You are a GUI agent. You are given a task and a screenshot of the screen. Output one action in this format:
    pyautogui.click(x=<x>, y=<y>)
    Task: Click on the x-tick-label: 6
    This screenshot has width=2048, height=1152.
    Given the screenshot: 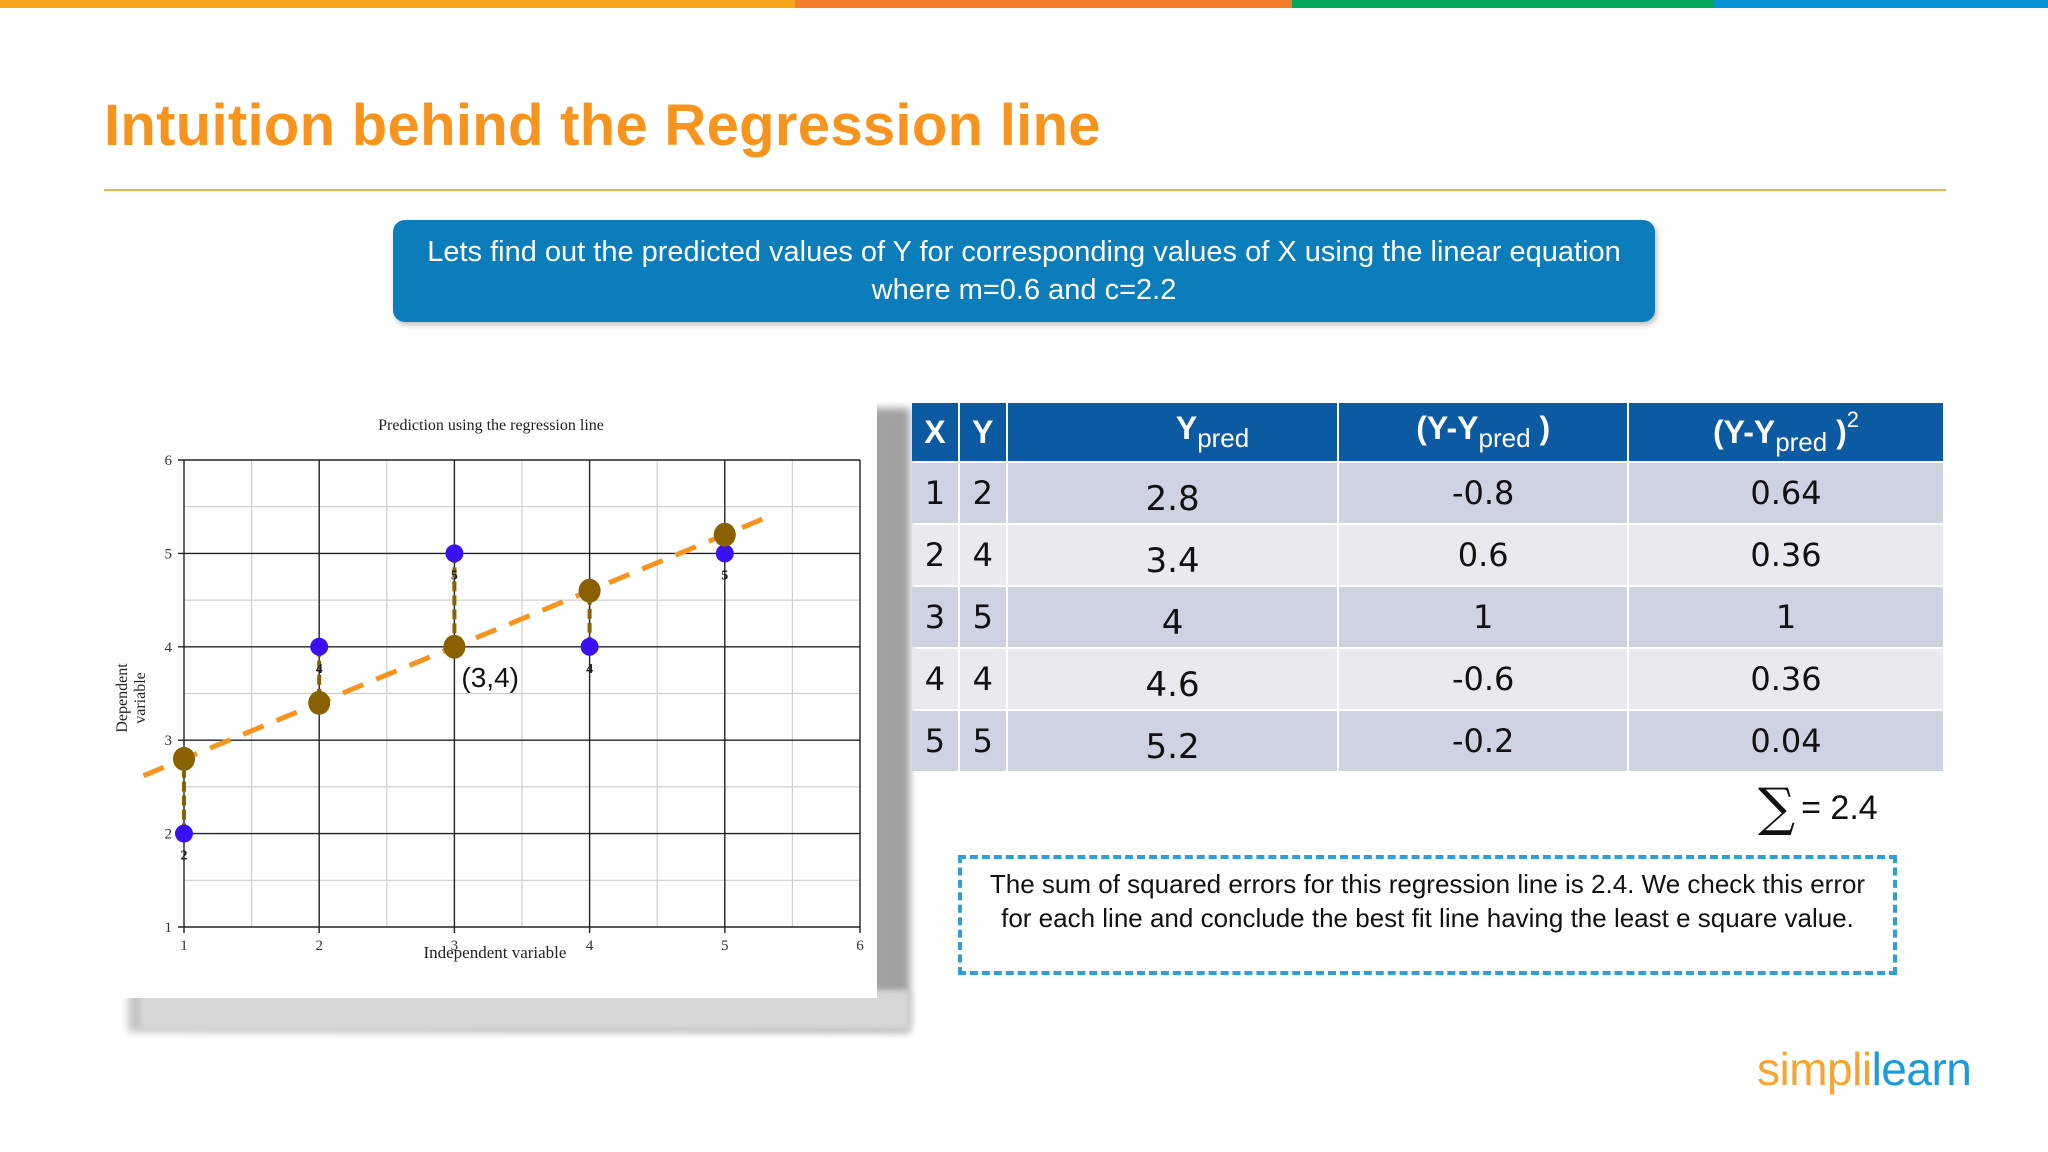 What is the action you would take?
    pyautogui.click(x=860, y=946)
    